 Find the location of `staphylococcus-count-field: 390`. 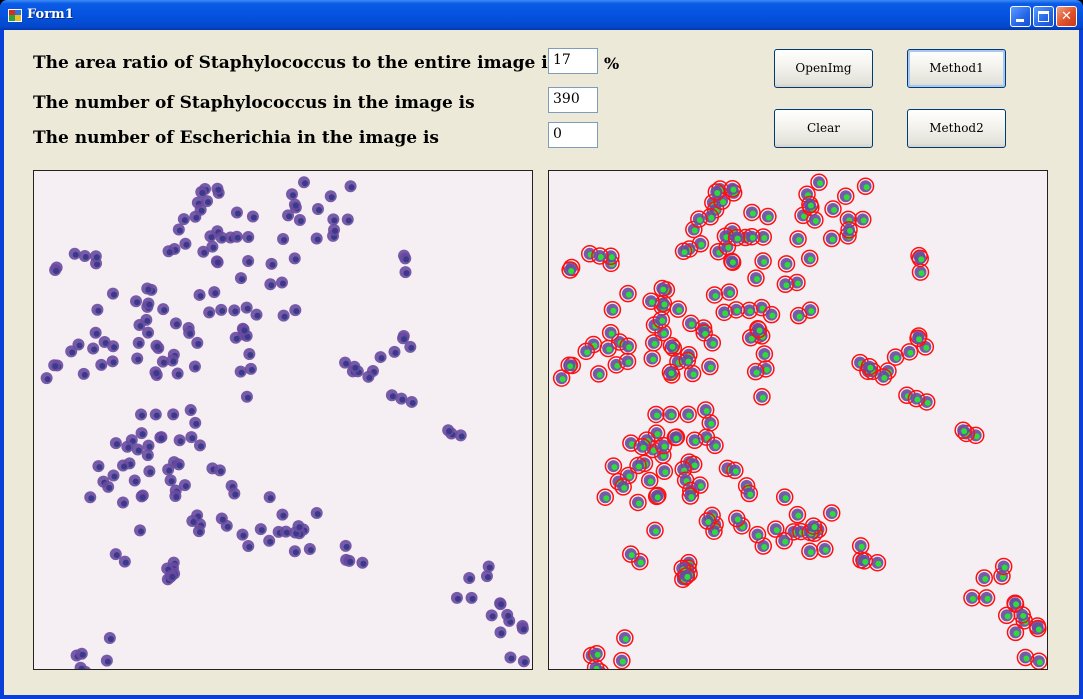

staphylococcus-count-field: 390 is located at coordinates (573, 100).